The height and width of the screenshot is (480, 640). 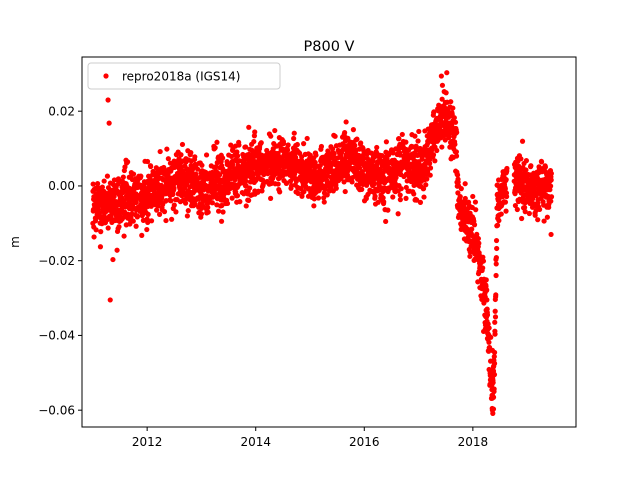 I want to click on legend-marker, so click(x=106, y=76).